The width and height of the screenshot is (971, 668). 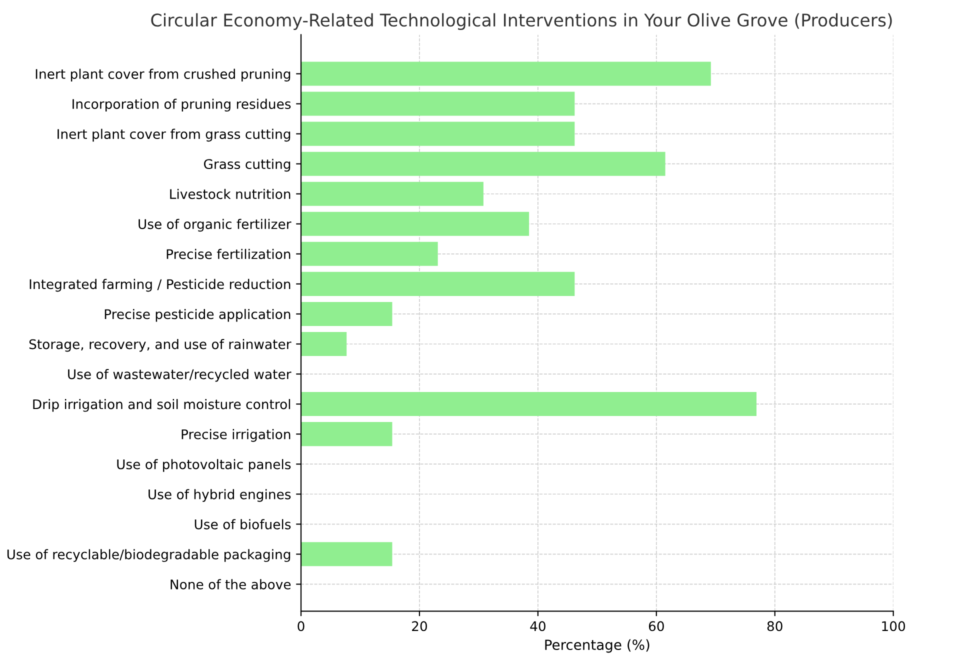 I want to click on x-tick-label: 40, so click(x=538, y=626).